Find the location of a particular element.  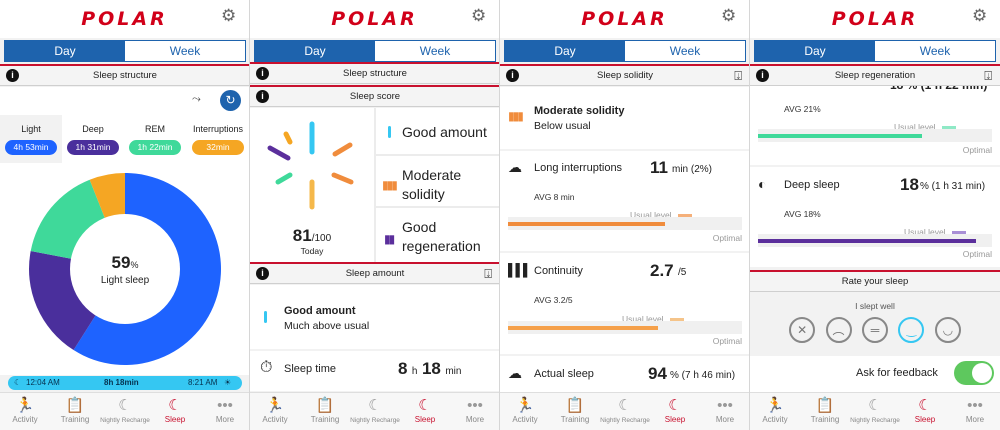

stage-label: Deep is located at coordinates (93, 129).